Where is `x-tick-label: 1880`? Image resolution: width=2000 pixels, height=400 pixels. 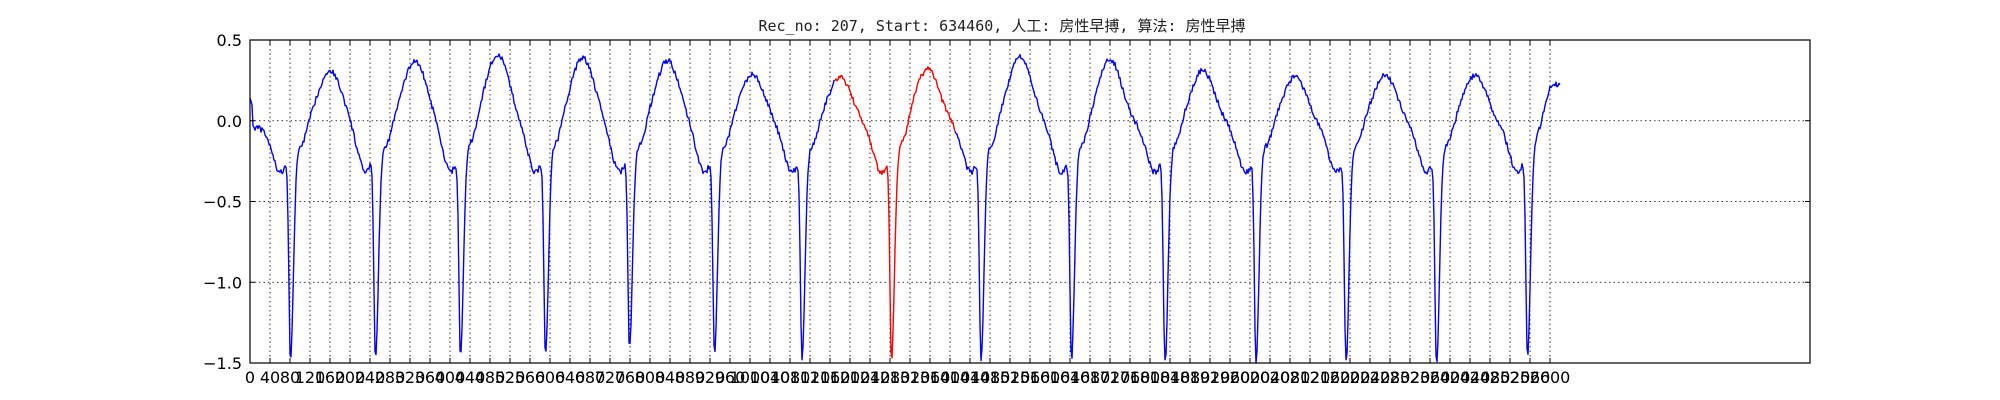
x-tick-label: 1880 is located at coordinates (1190, 377).